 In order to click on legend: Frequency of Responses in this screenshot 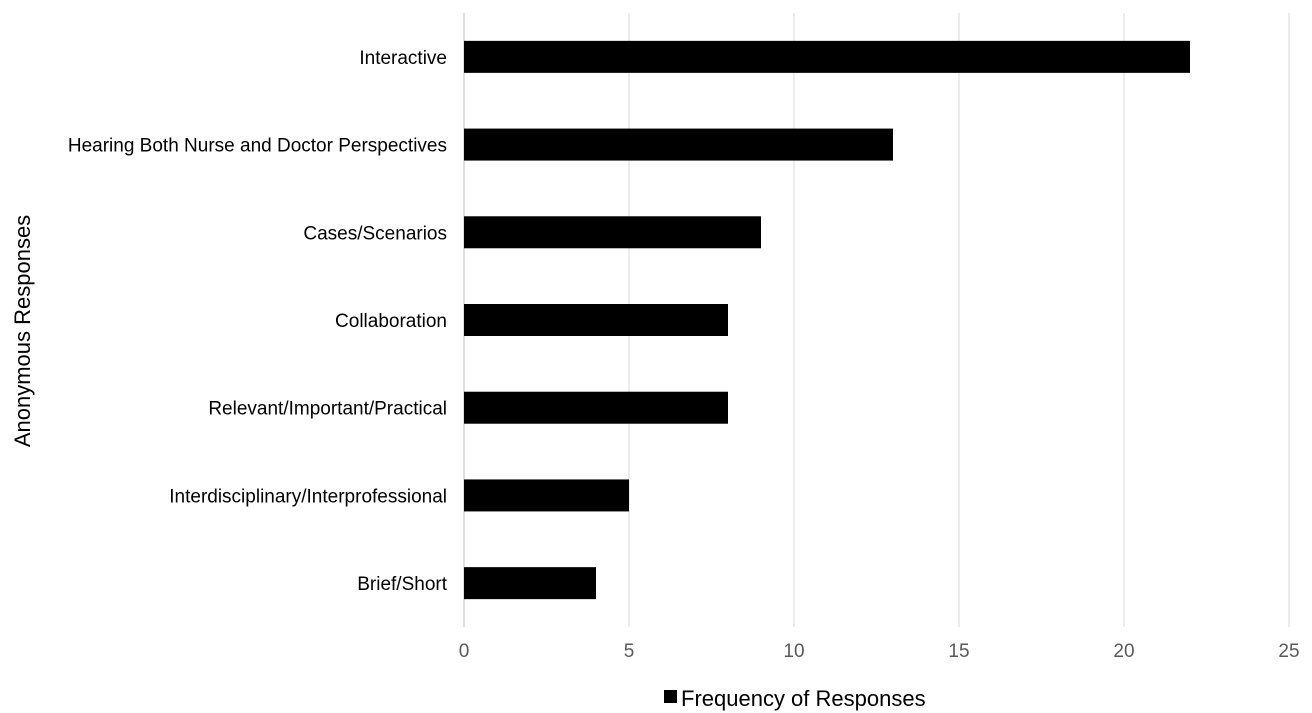, I will do `click(795, 698)`.